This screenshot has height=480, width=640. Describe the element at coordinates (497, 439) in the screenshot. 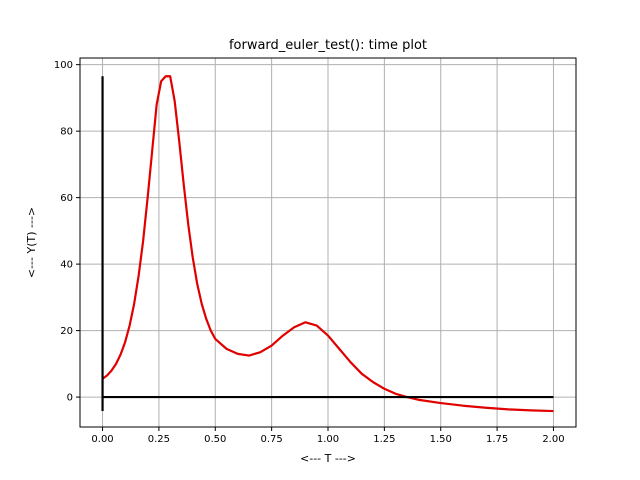

I see `x-tick-label: 1.75` at that location.